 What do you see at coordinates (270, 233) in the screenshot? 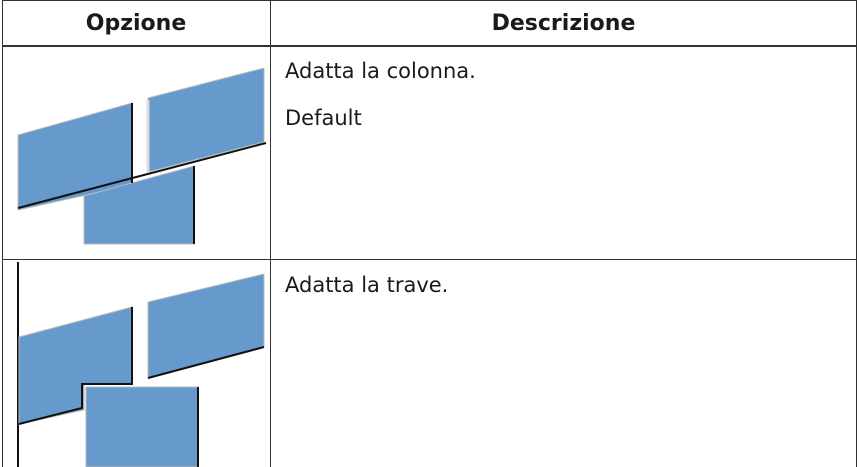
I see `column-rule` at bounding box center [270, 233].